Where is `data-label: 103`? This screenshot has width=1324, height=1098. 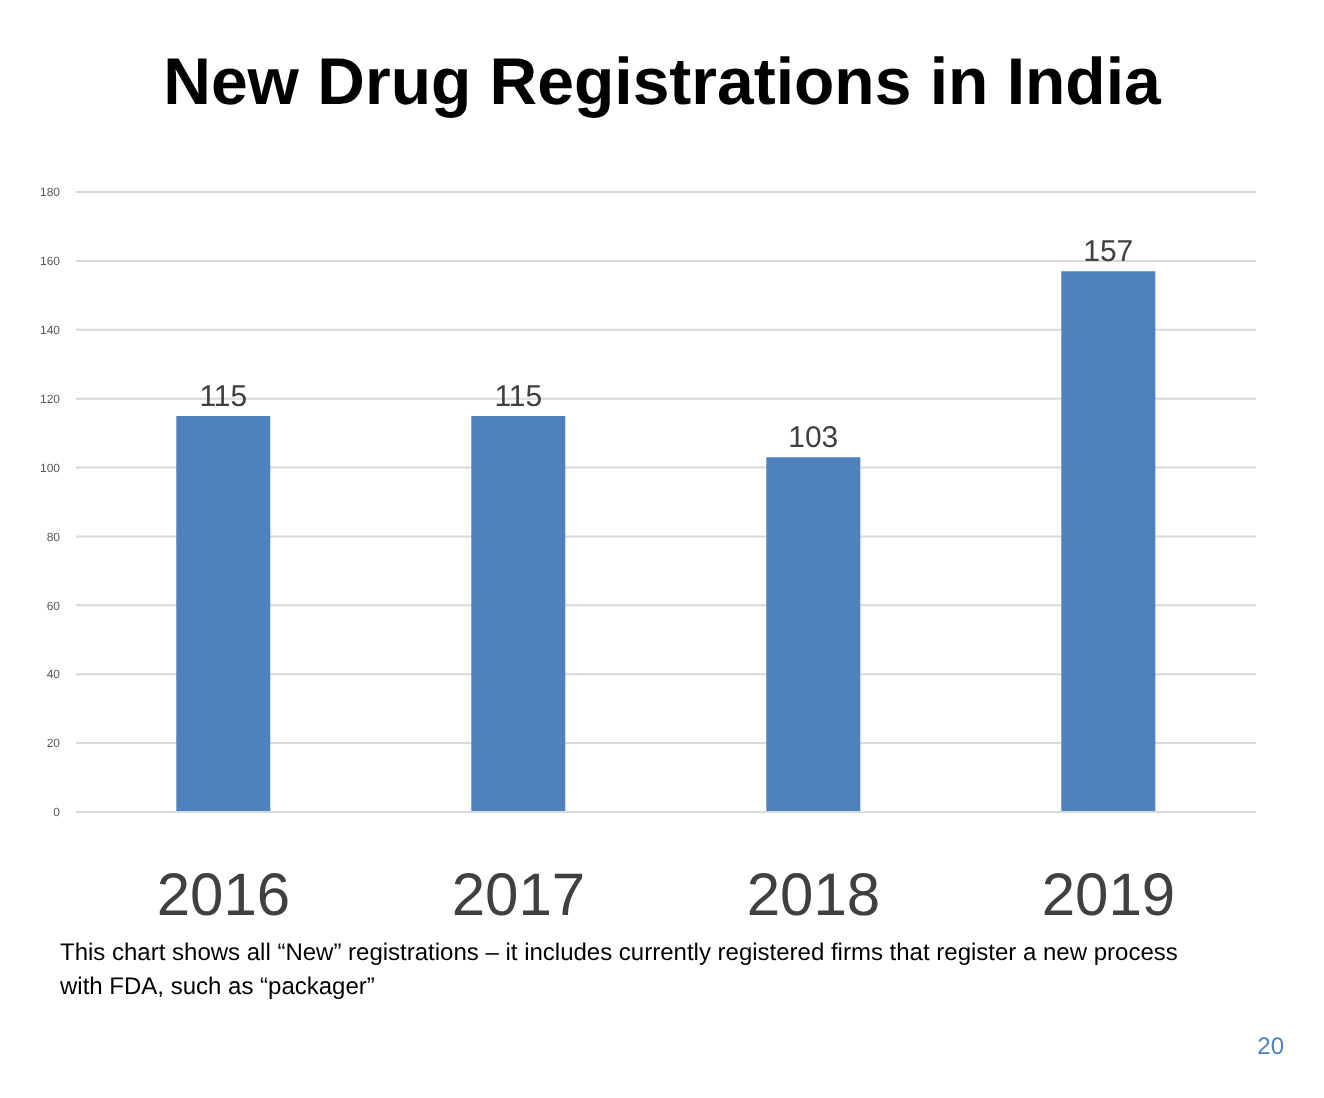 data-label: 103 is located at coordinates (813, 438).